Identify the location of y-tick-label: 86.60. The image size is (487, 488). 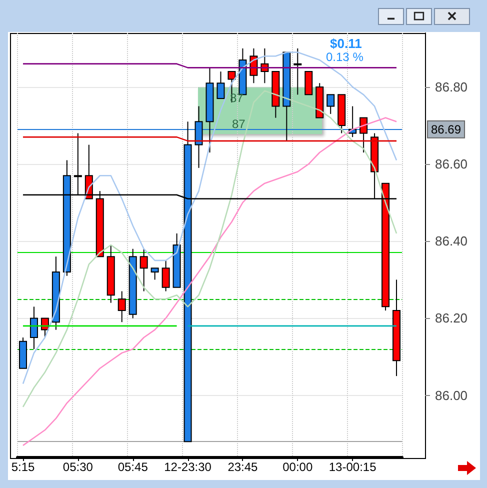
(451, 164).